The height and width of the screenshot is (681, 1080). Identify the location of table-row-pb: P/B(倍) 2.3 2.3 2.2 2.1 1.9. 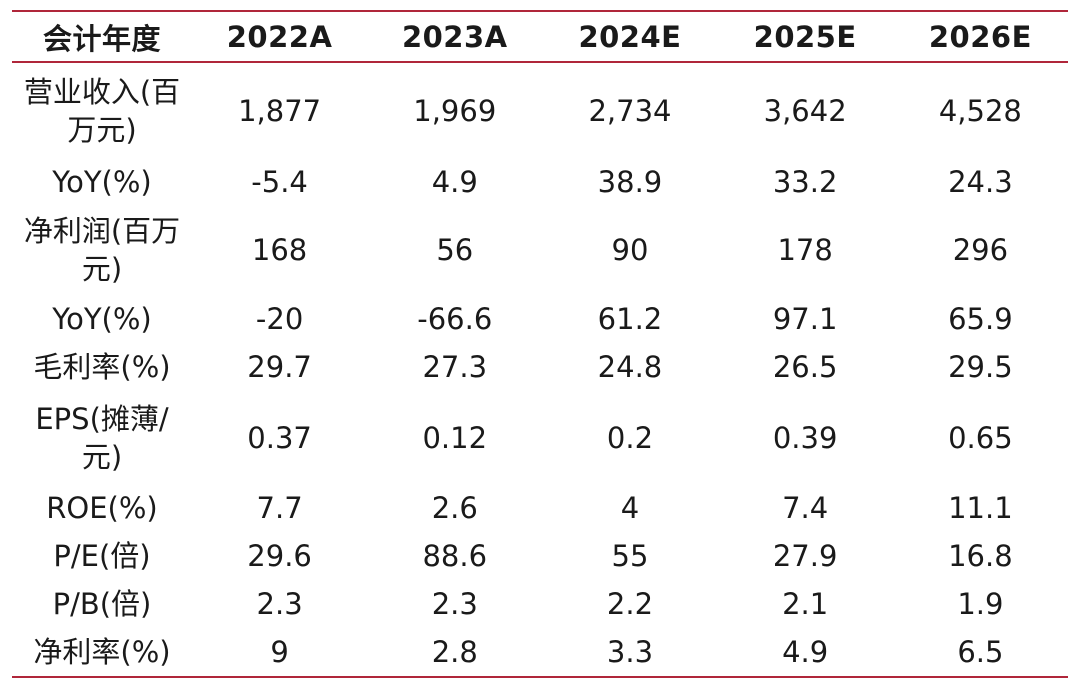
(540, 604).